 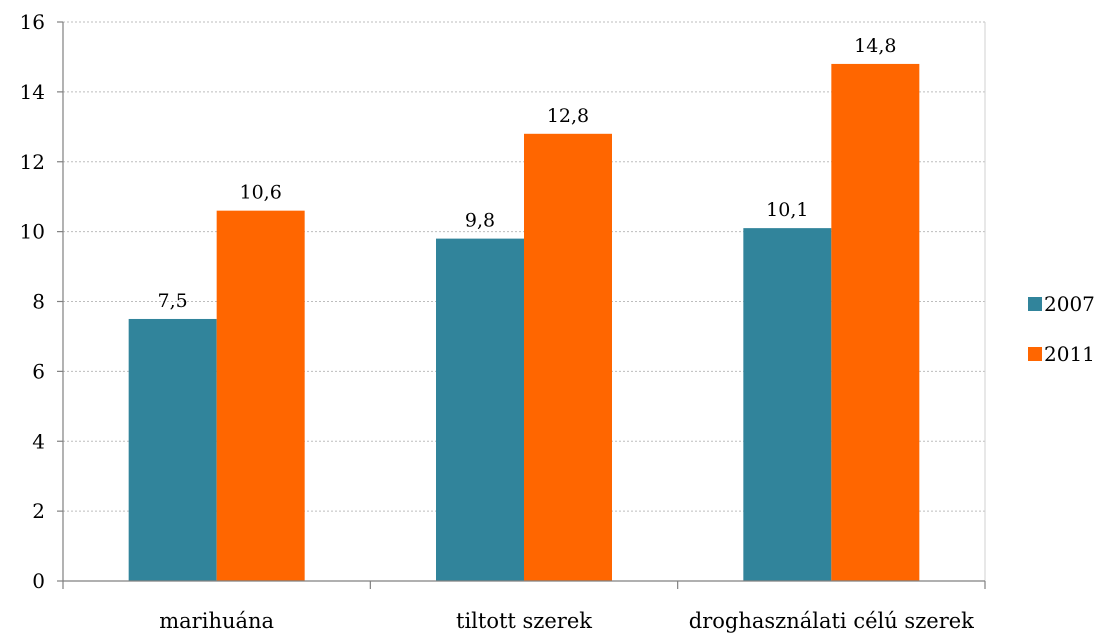 I want to click on legend-swatch-2011, so click(x=1035, y=354).